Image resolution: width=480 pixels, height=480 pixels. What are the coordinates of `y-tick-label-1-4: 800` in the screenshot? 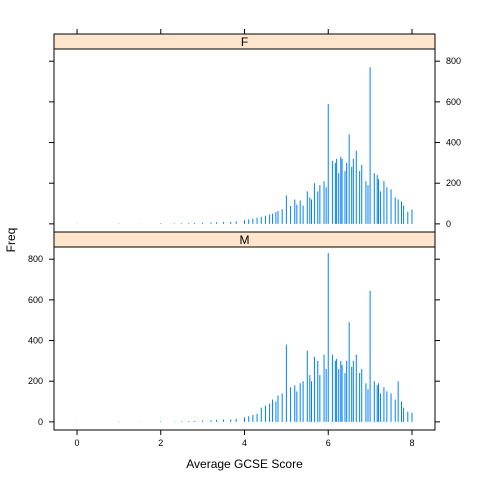 It's located at (35, 259).